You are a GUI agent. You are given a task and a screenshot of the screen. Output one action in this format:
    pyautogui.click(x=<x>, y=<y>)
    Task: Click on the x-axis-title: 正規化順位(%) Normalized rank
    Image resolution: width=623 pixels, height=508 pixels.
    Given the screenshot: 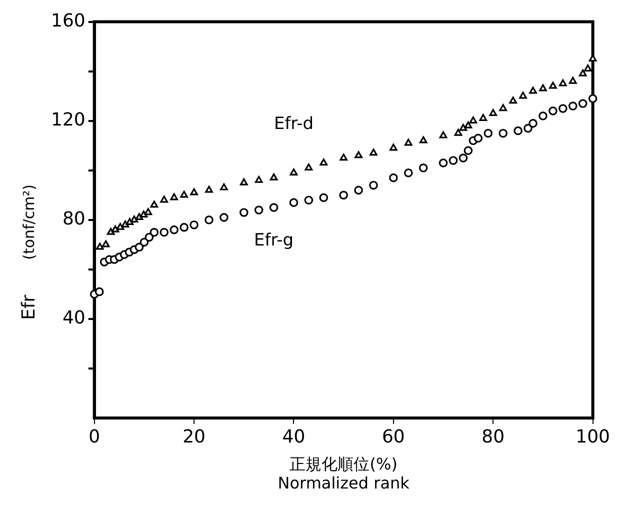 What is the action you would take?
    pyautogui.click(x=344, y=473)
    